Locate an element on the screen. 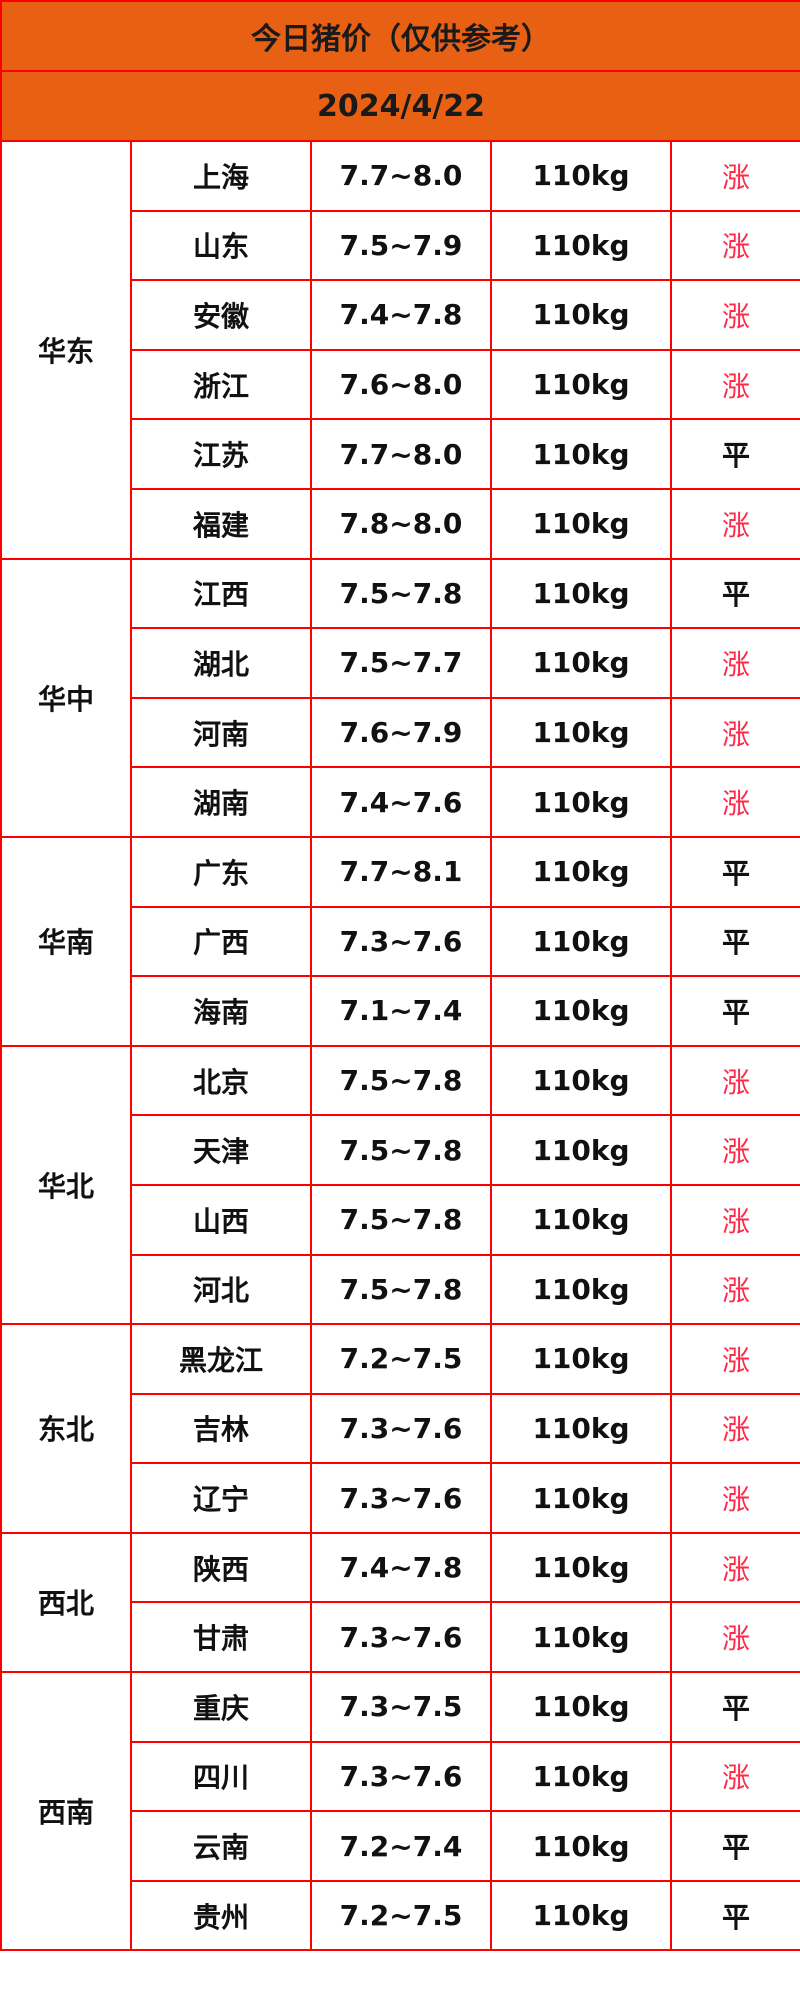 The width and height of the screenshot is (800, 2006). table-date: 2024/4/22 is located at coordinates (400, 106).